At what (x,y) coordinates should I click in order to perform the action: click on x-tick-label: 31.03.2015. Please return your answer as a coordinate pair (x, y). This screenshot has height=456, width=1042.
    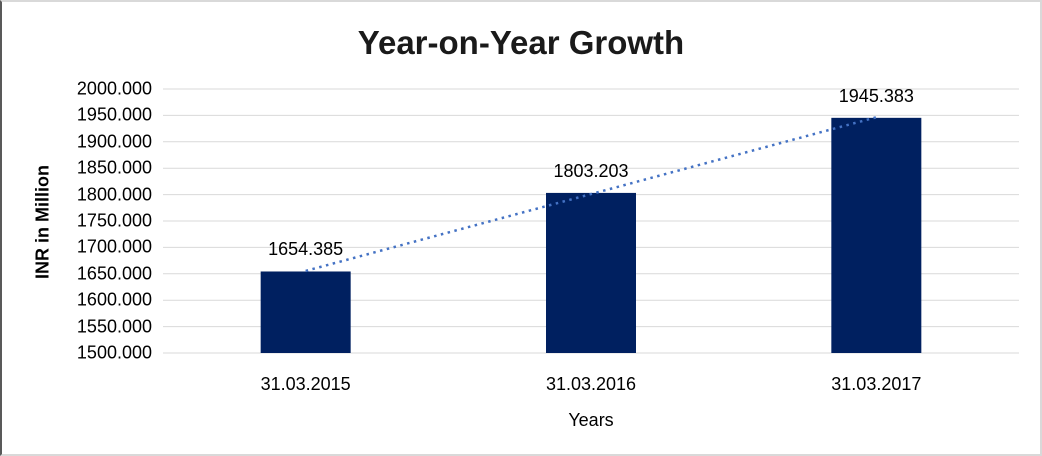
    Looking at the image, I should click on (305, 384).